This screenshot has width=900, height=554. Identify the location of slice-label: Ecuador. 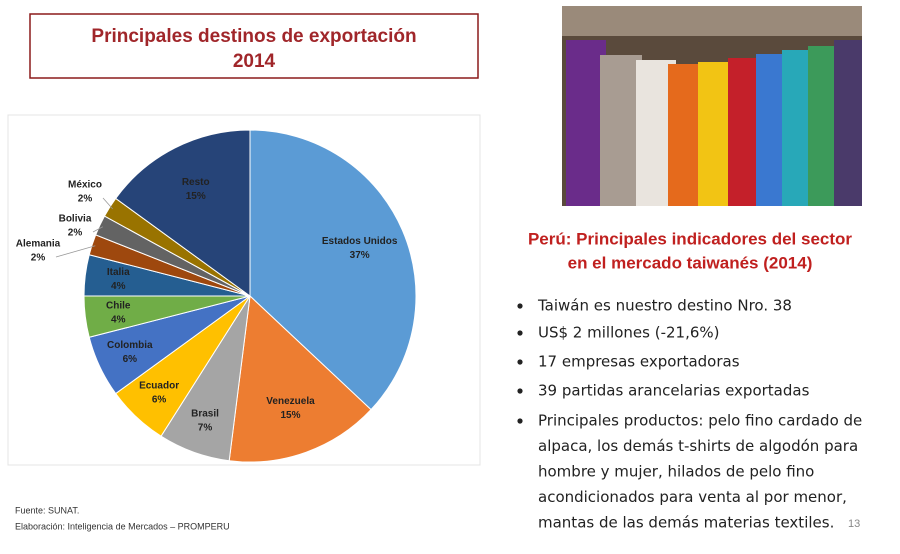
(159, 385).